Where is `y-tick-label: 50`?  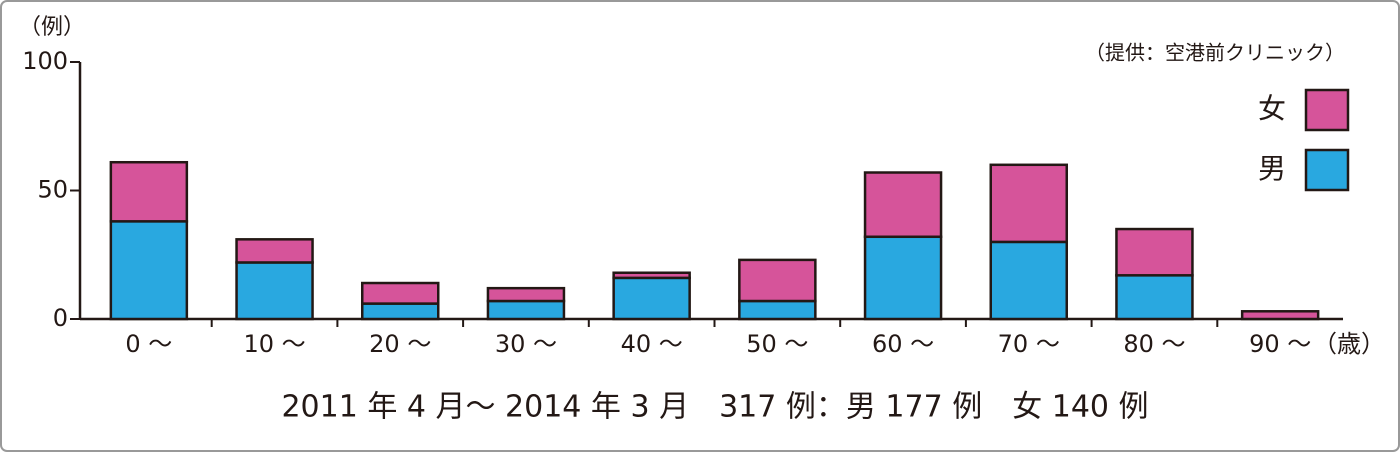
y-tick-label: 50 is located at coordinates (52, 190).